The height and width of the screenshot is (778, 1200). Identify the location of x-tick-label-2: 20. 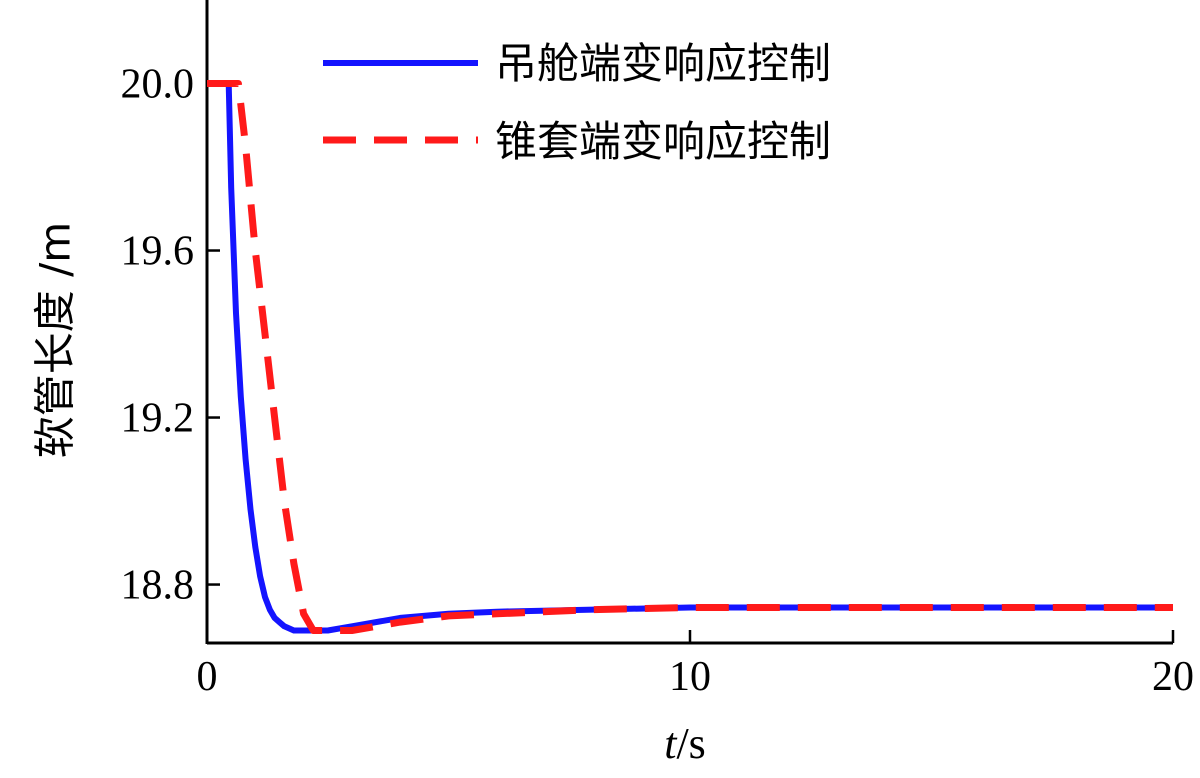
(1173, 677).